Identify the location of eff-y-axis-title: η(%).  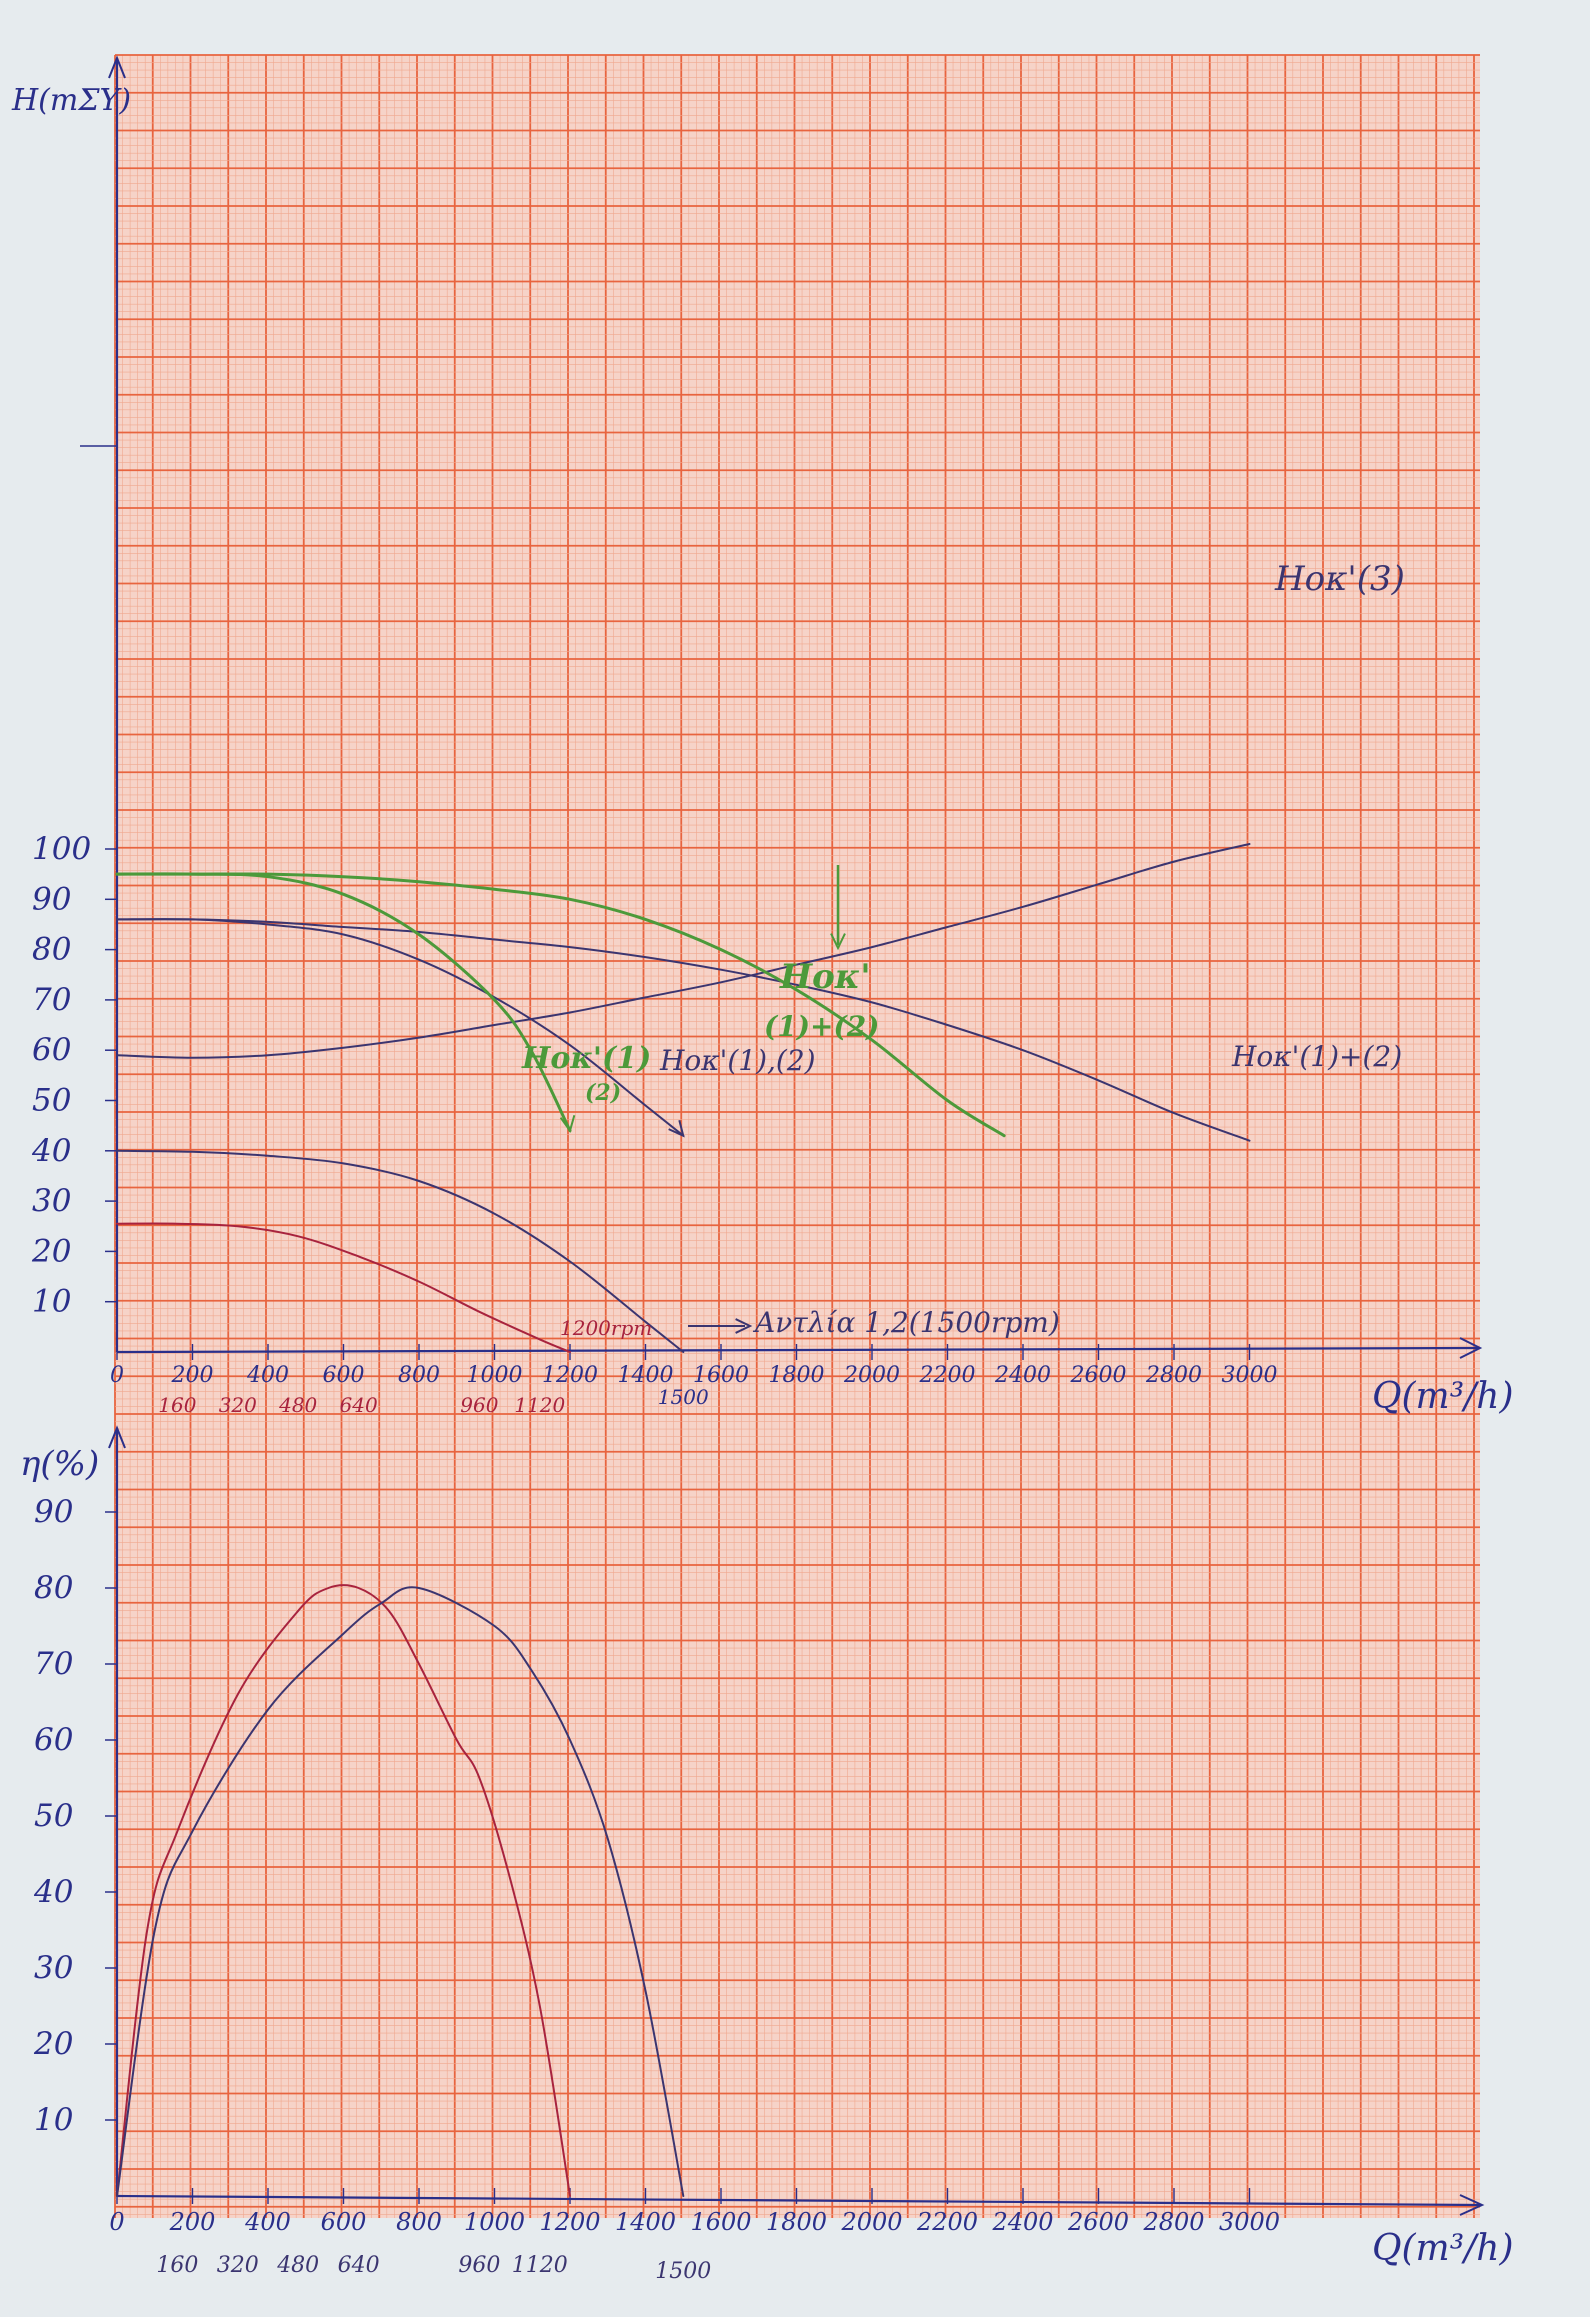
(59, 1464).